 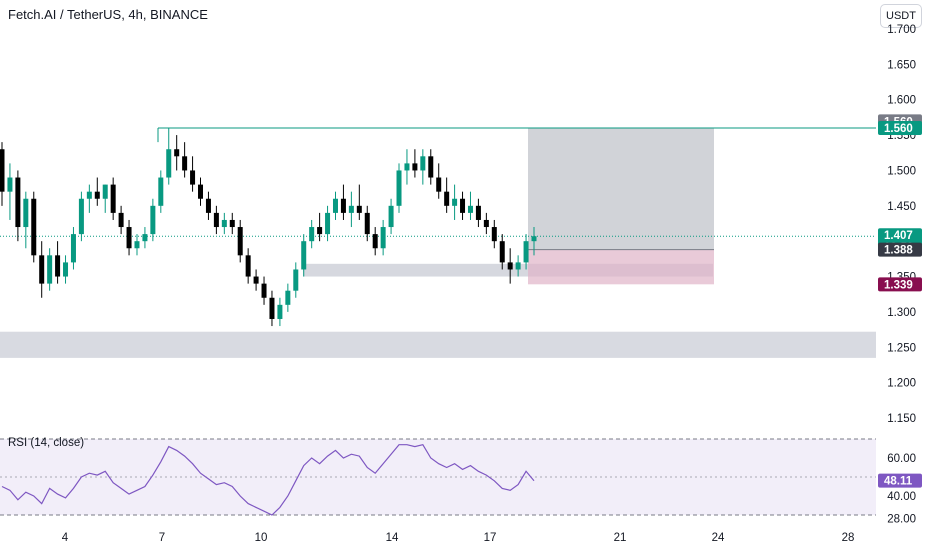 What do you see at coordinates (901, 30) in the screenshot?
I see `y-tick-label: 1.700` at bounding box center [901, 30].